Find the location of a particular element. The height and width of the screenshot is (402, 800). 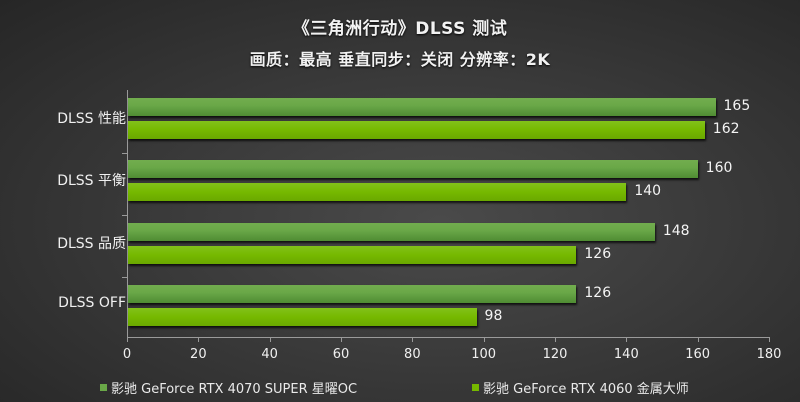

x-tick-label: 100 is located at coordinates (484, 354).